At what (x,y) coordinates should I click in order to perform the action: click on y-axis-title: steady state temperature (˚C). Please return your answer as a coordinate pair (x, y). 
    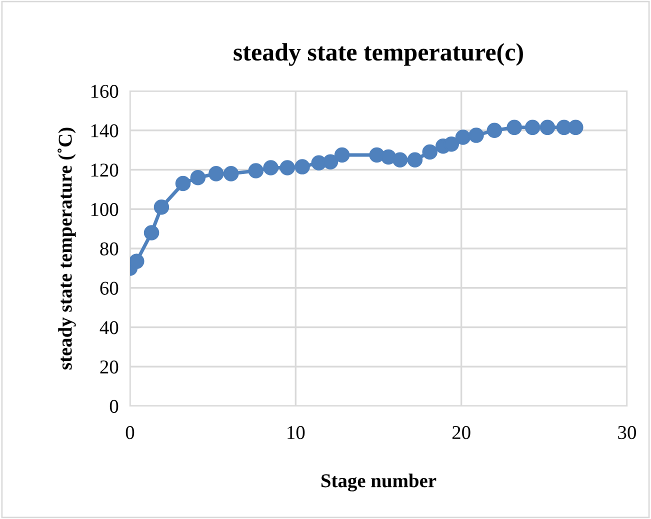
    Looking at the image, I should click on (67, 249).